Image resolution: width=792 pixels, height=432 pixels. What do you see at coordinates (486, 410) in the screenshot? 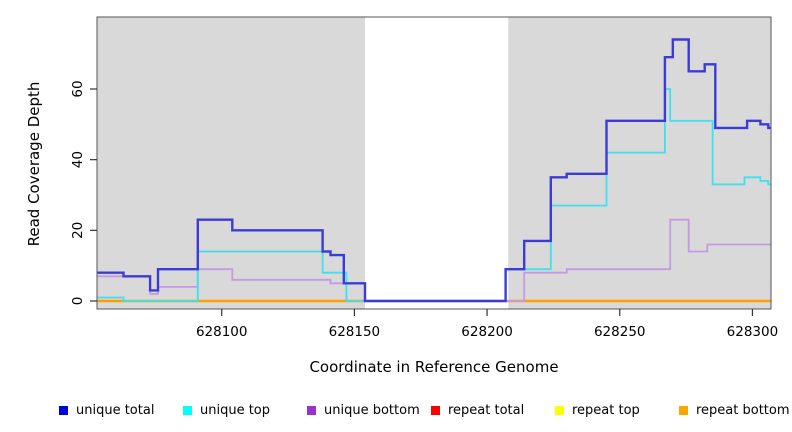
I see `legend-label: repeat total` at bounding box center [486, 410].